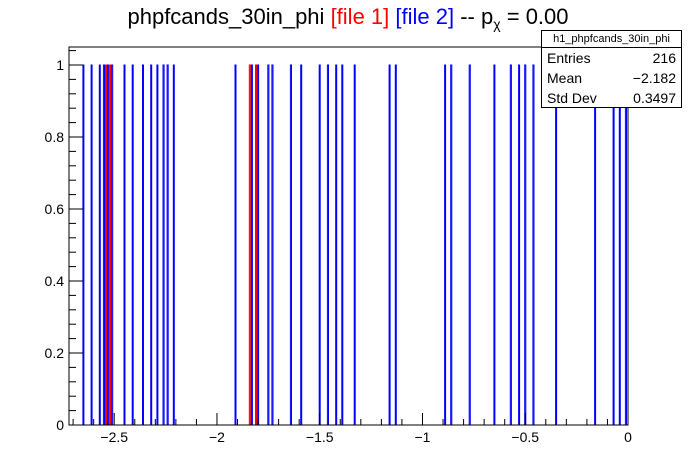  I want to click on stats-label-entries: Entries, so click(569, 58).